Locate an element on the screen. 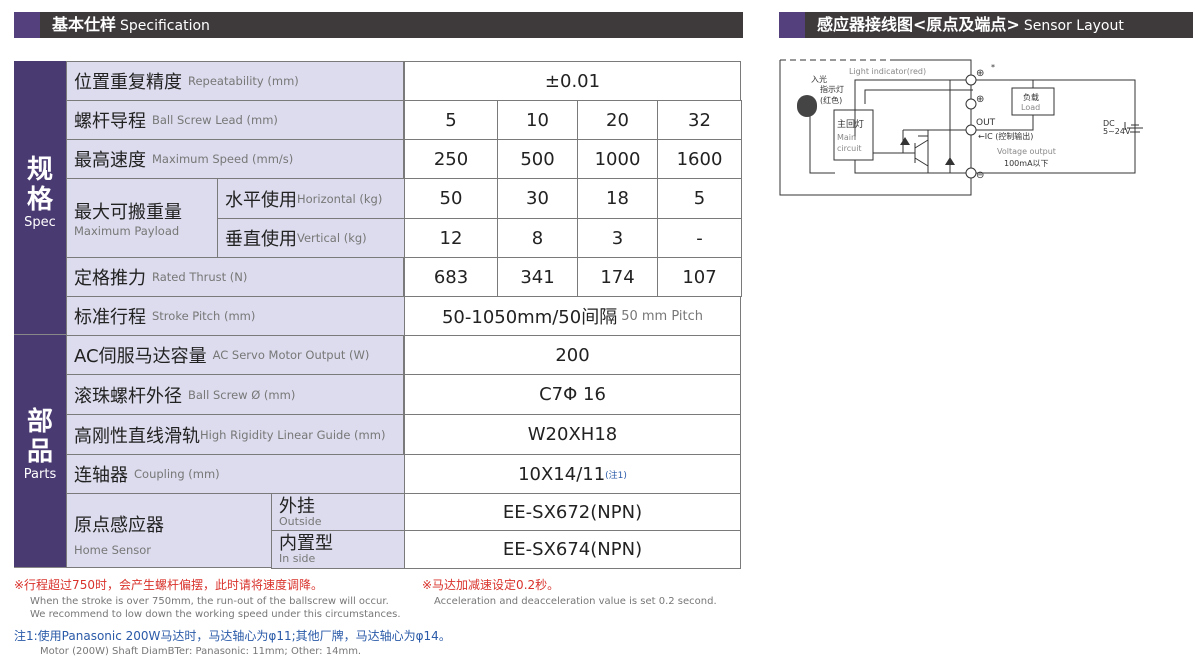 The width and height of the screenshot is (1200, 662). label-screw: 滚珠螺杆外径 Ball Screw Ø (mm) is located at coordinates (235, 394).